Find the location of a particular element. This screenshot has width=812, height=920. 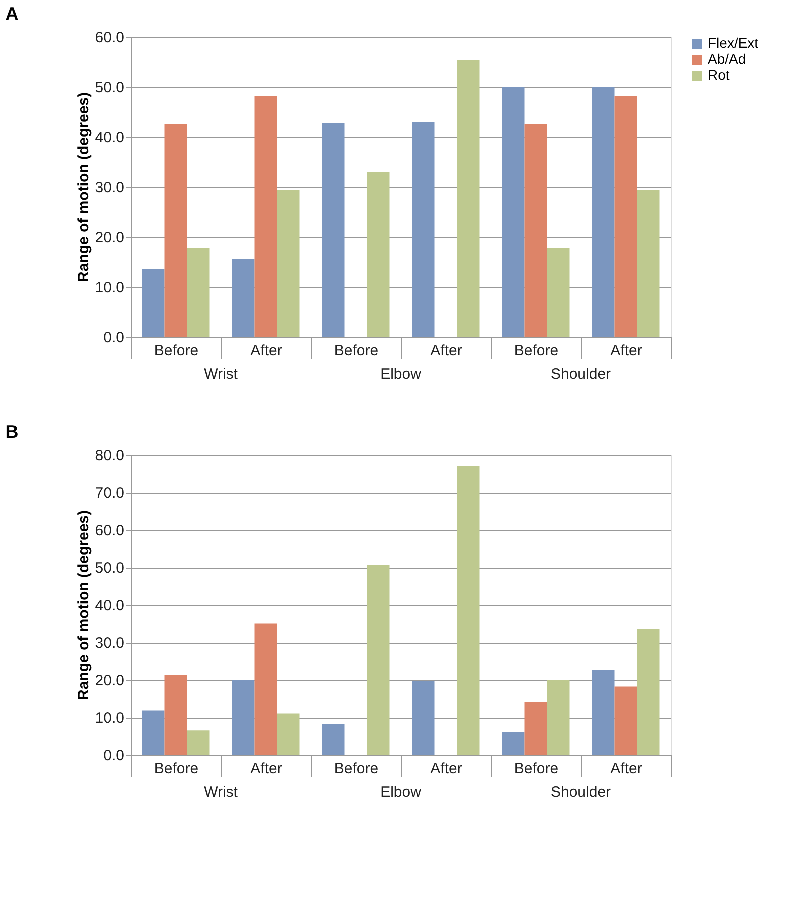

y-tick-label: 70.0 is located at coordinates (109, 493).